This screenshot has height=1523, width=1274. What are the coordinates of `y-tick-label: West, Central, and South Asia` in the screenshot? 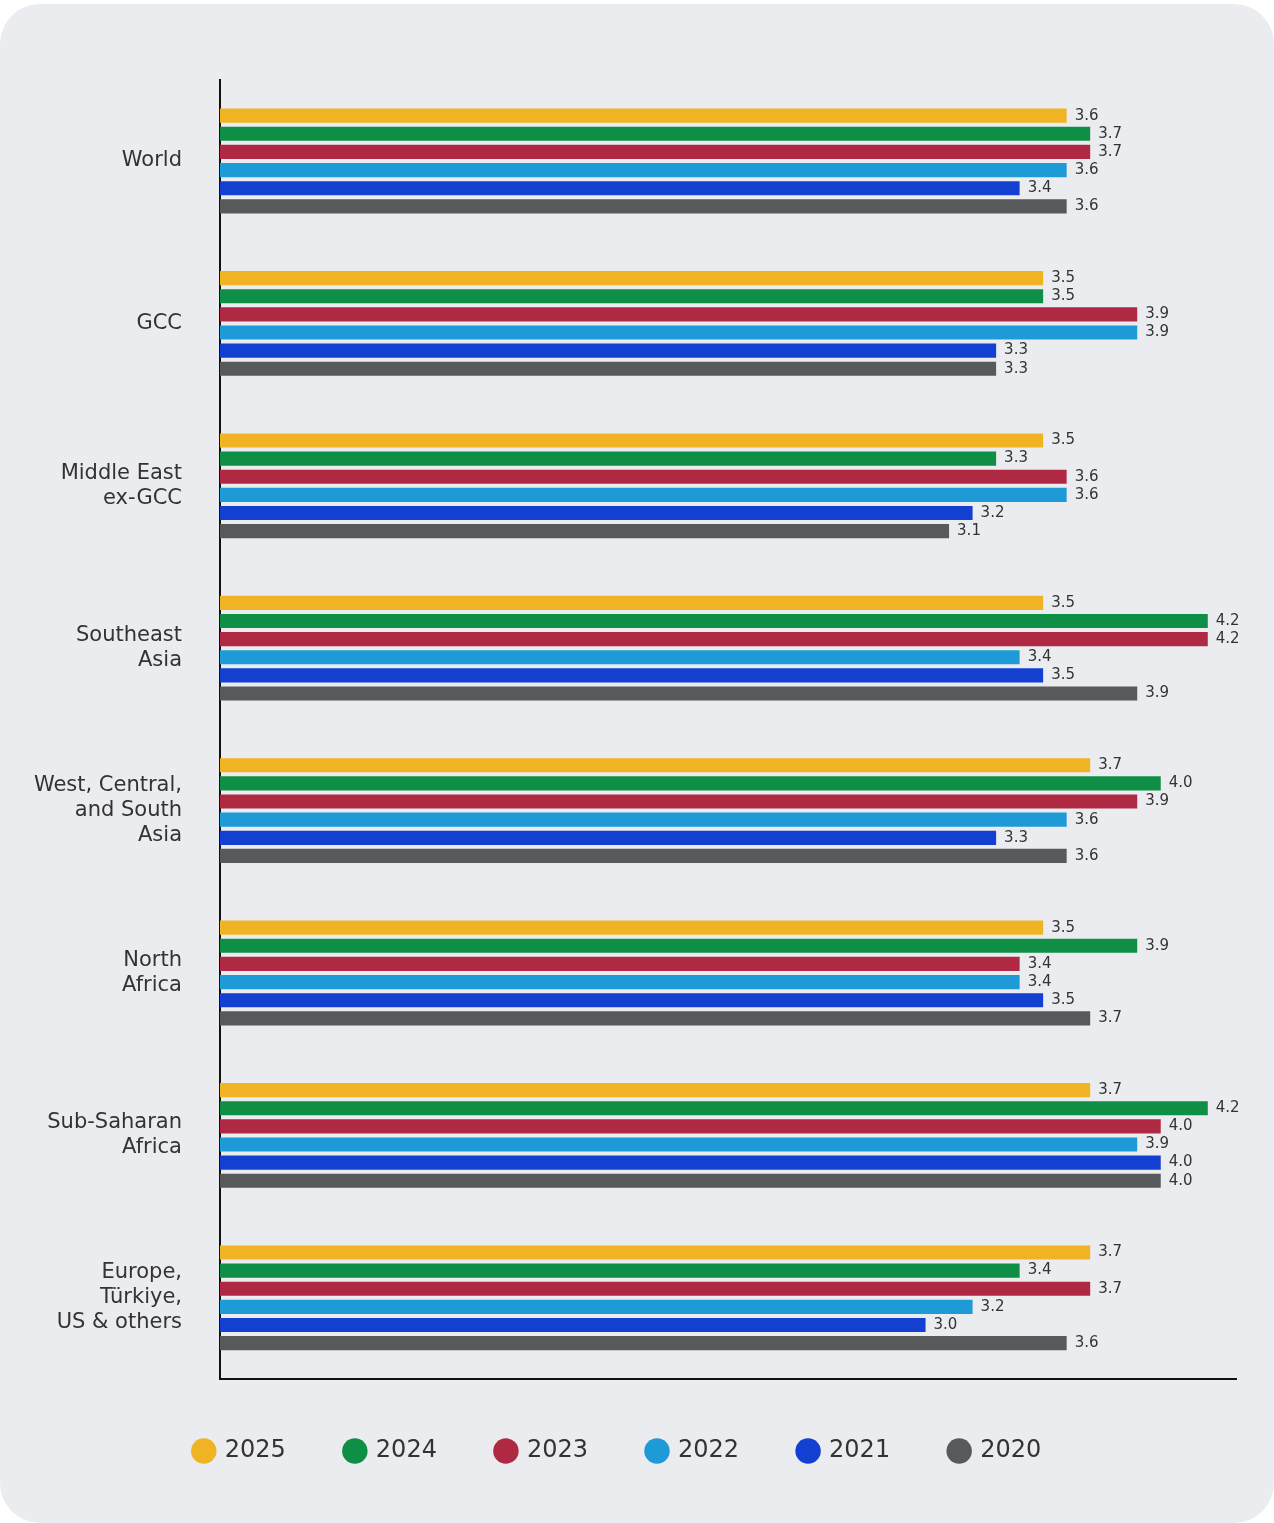 It's located at (107, 809).